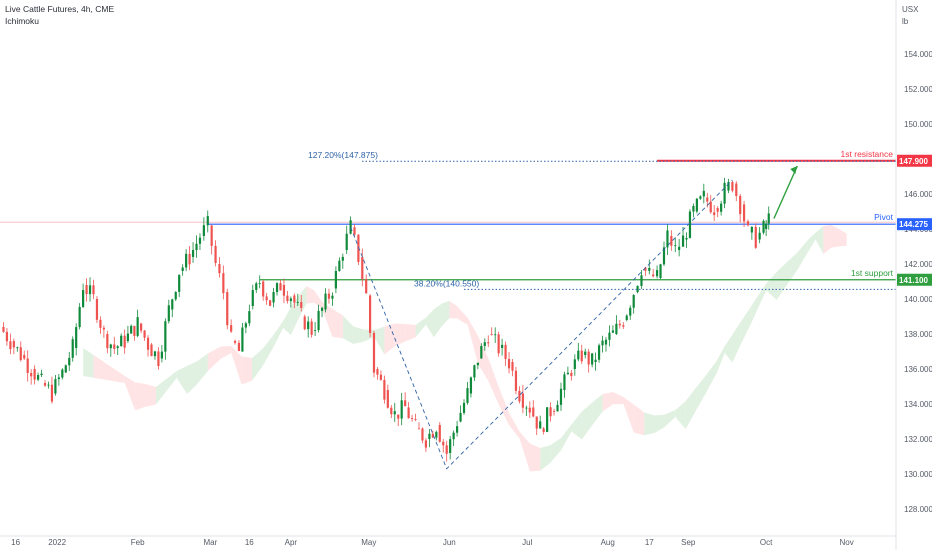 This screenshot has height=550, width=932. I want to click on x-tick-label: 2022, so click(57, 542).